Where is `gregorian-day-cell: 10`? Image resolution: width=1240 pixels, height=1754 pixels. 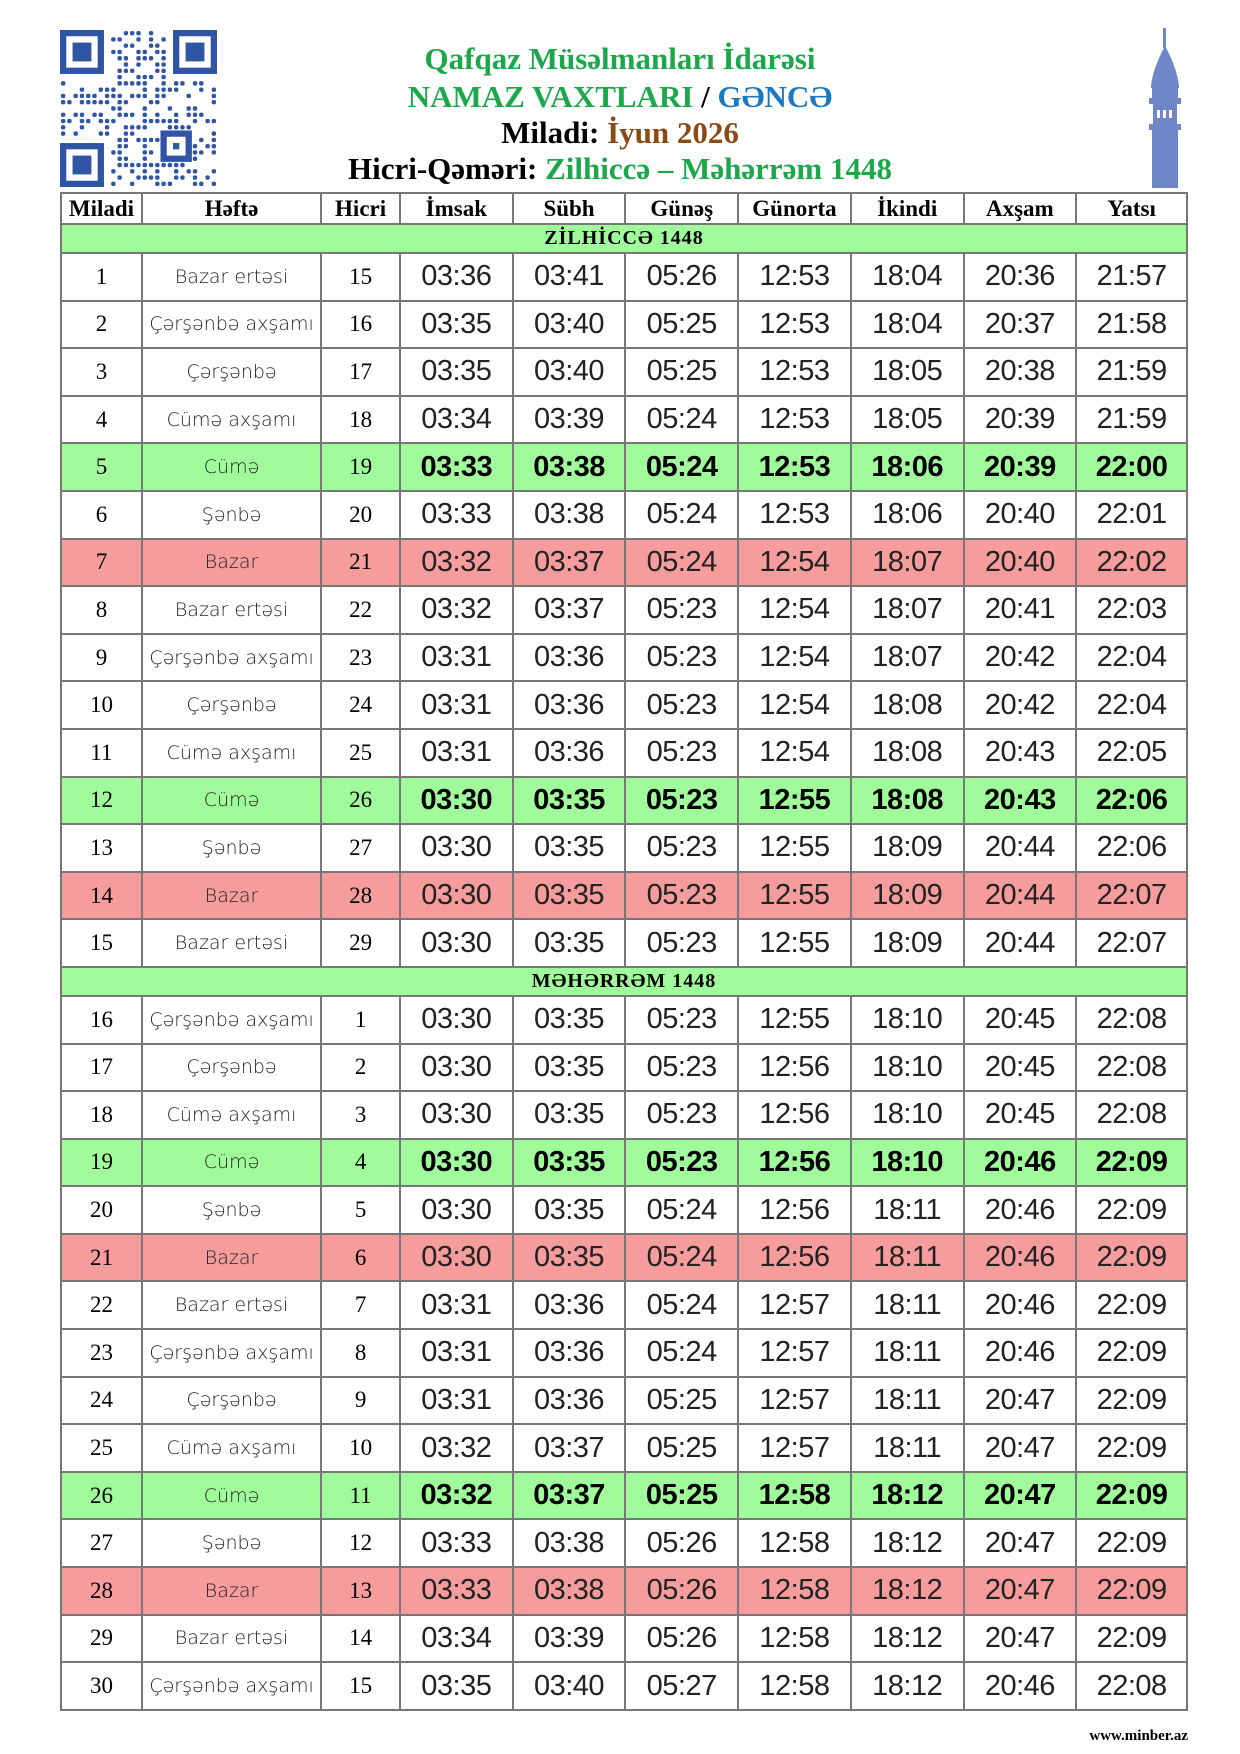
gregorian-day-cell: 10 is located at coordinates (101, 705).